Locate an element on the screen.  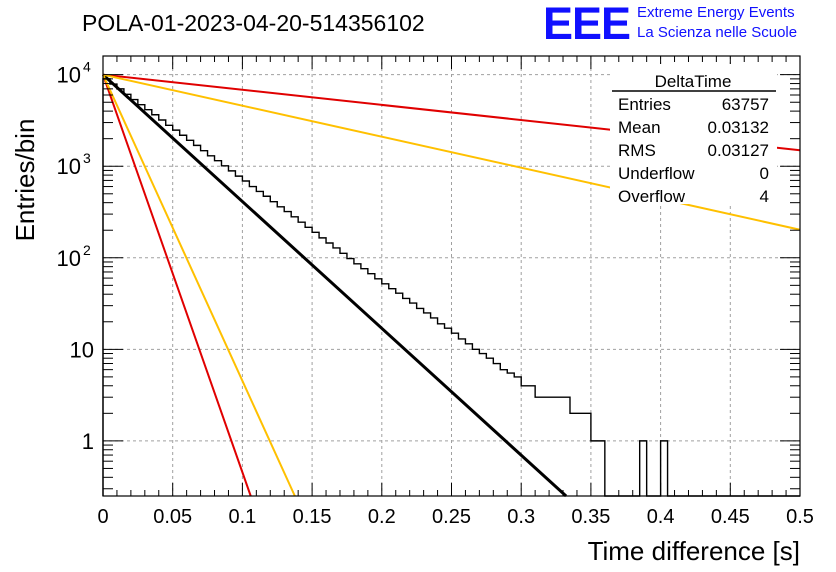
x-tick-label: 0.1 is located at coordinates (242, 517).